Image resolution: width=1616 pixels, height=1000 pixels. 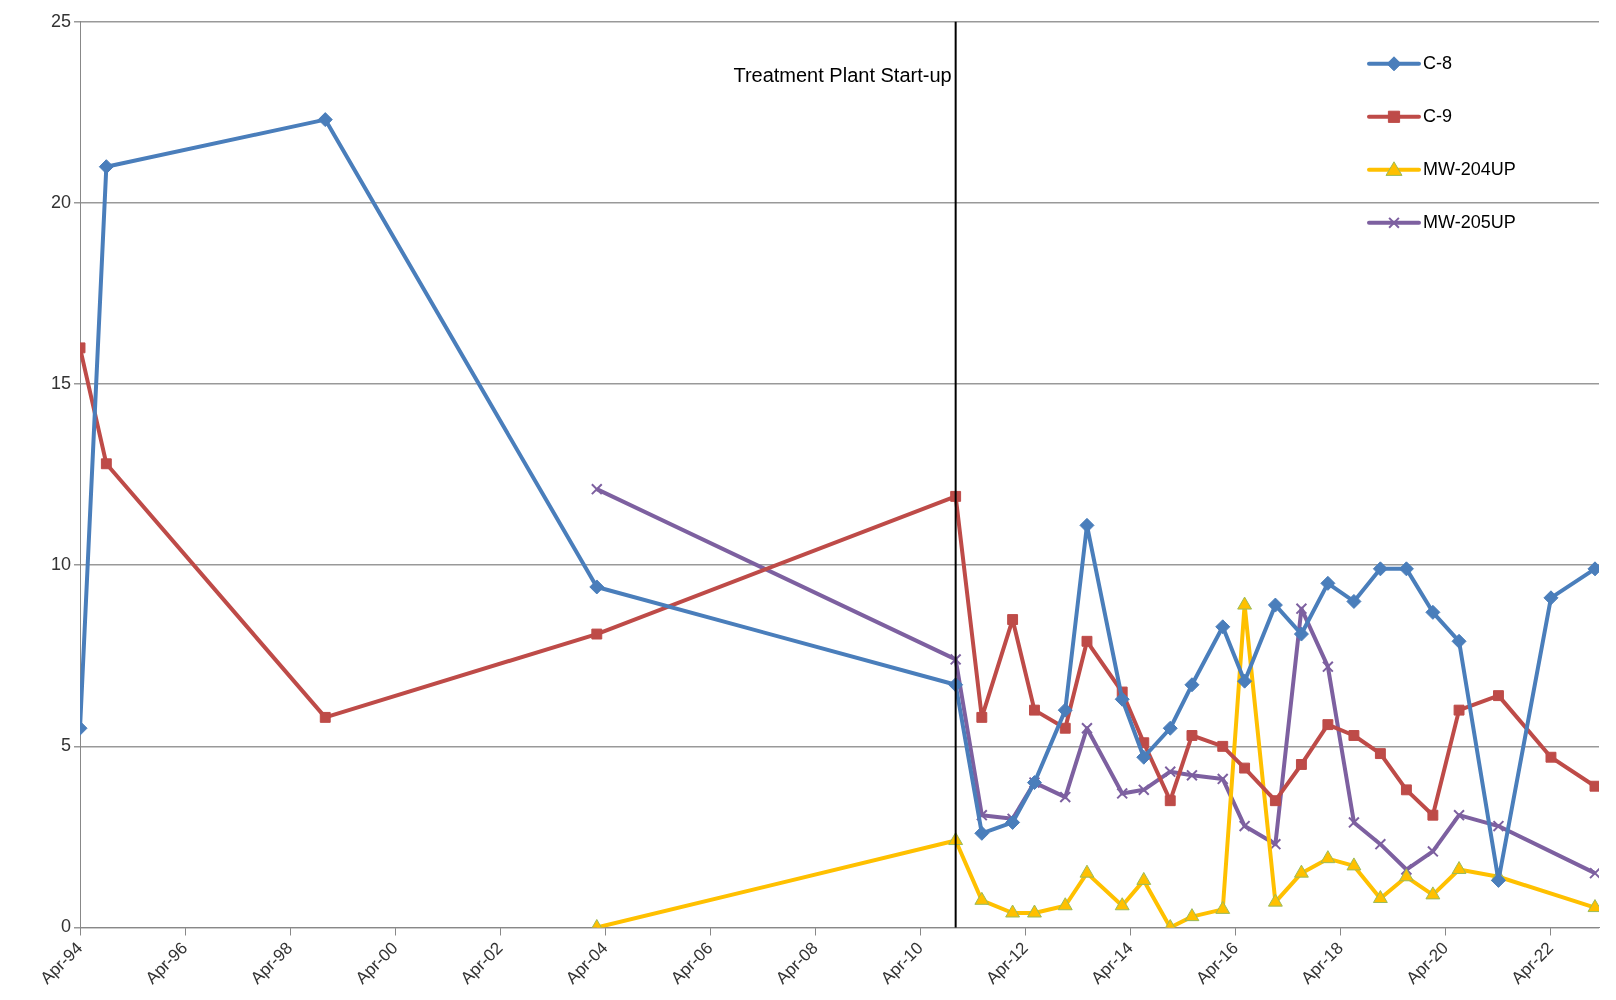 I want to click on legend-label: C-9, so click(x=1438, y=115).